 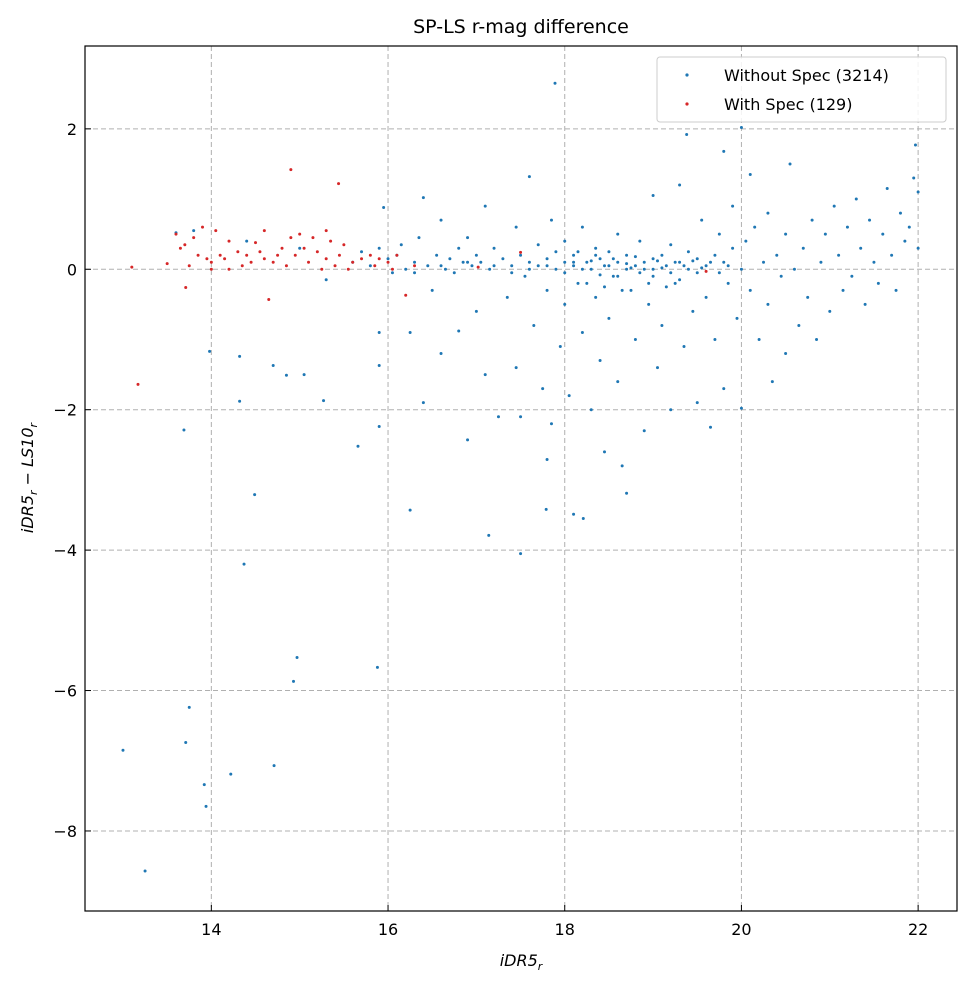 I want to click on x-tick-label: 20, so click(x=741, y=929).